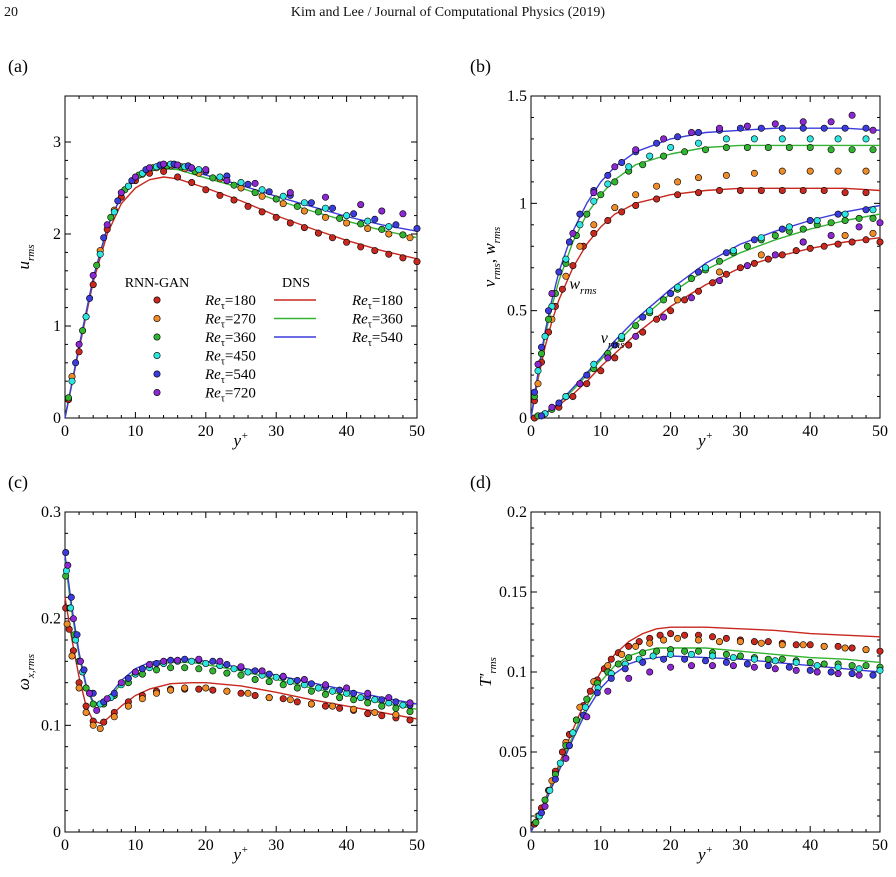 This screenshot has width=896, height=877. Describe the element at coordinates (377, 321) in the screenshot. I see `legend-dns-label-re360: Reτ=360` at that location.